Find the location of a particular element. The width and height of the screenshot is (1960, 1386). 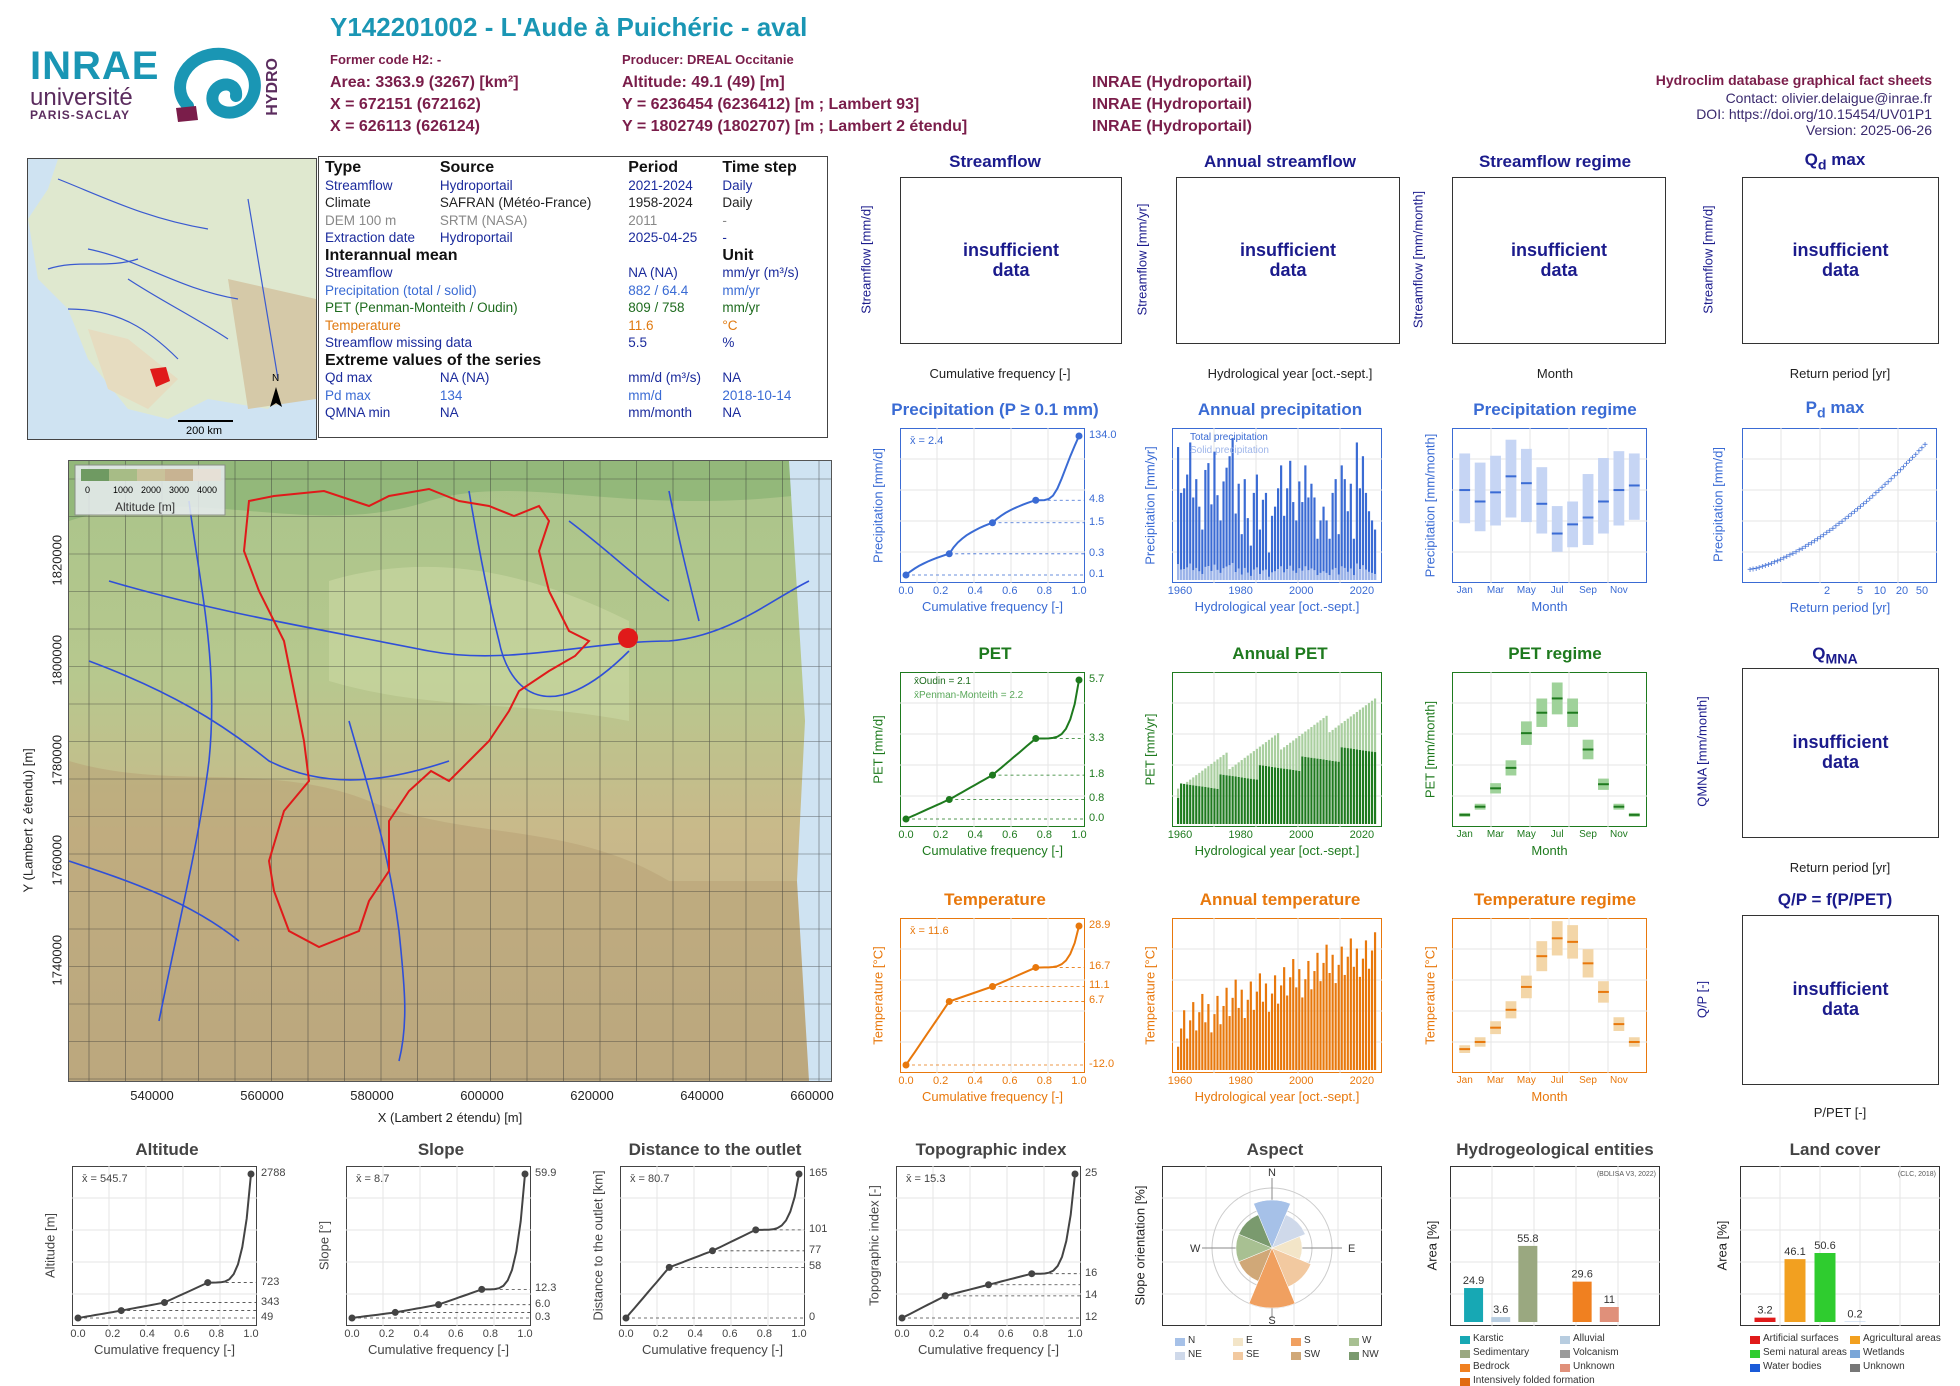

temp-regime-plot is located at coordinates (1549, 995).